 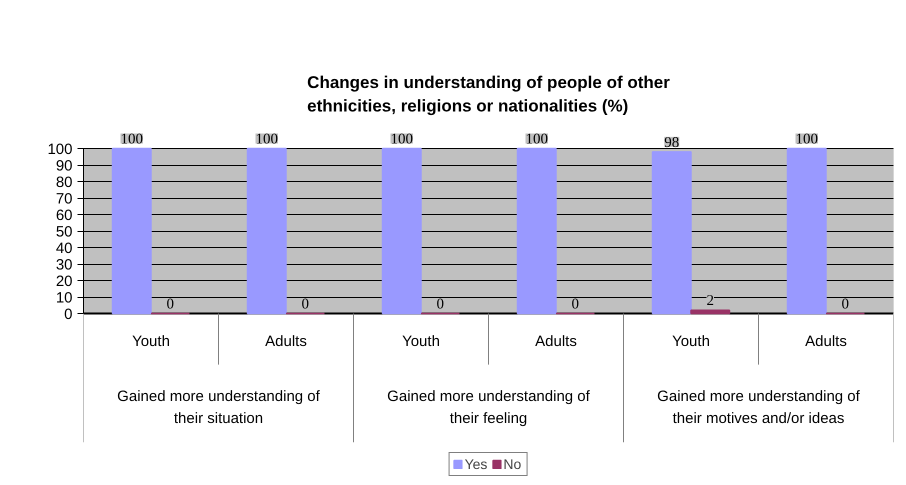 What do you see at coordinates (64, 183) in the screenshot?
I see `y-tick-label: 80` at bounding box center [64, 183].